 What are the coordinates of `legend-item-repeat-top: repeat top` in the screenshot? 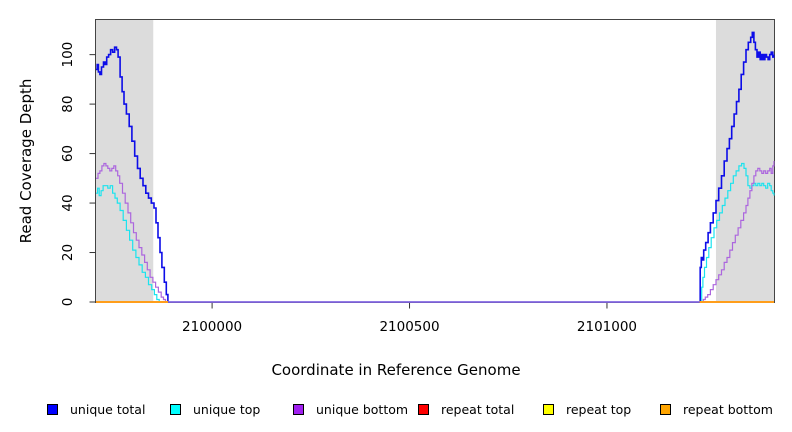 It's located at (587, 409).